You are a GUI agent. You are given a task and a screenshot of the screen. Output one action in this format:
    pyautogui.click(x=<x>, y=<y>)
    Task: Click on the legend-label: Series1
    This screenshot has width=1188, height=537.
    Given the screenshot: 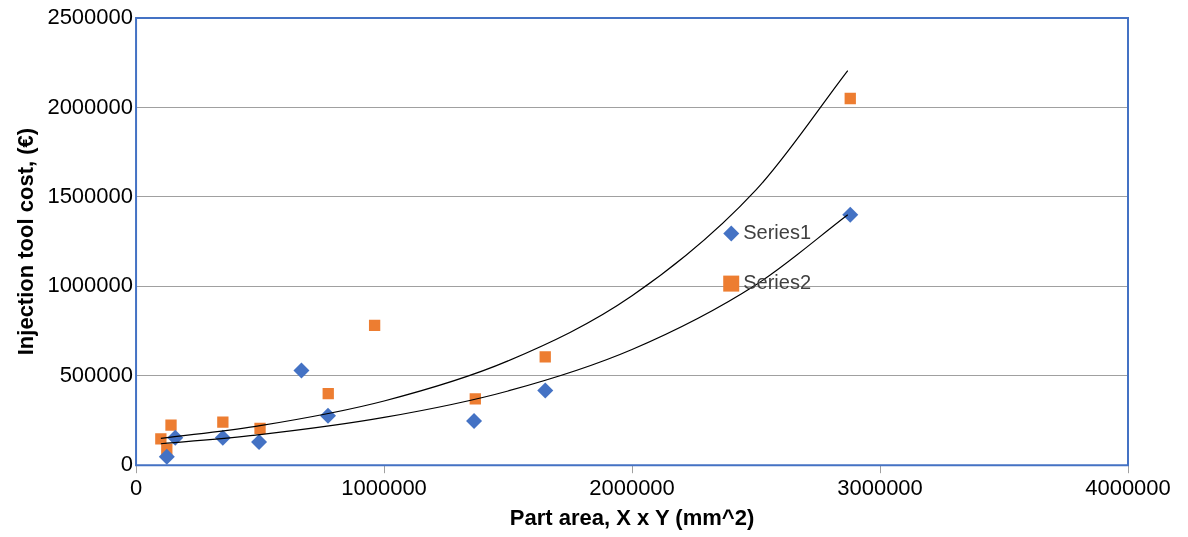 What is the action you would take?
    pyautogui.click(x=777, y=232)
    